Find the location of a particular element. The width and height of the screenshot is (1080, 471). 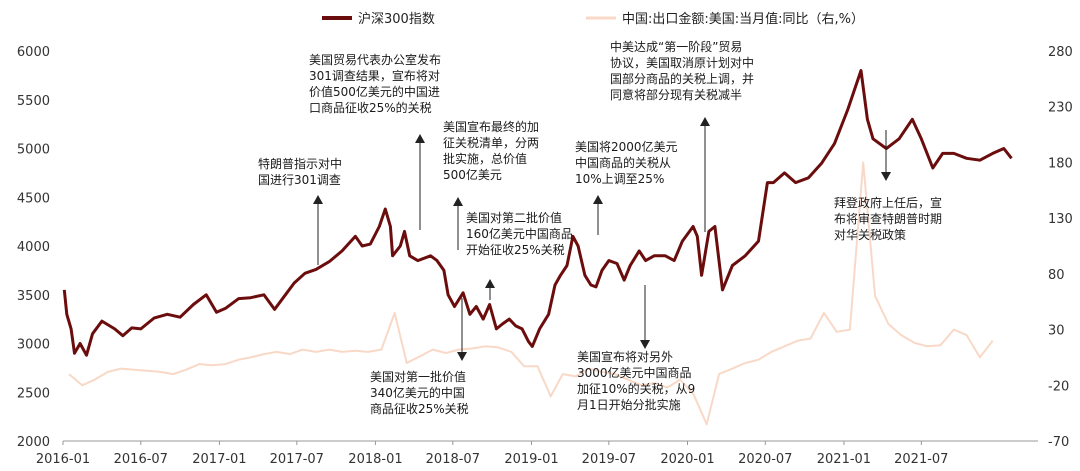

annotation-text-line: 口商品征收25%的关税 is located at coordinates (370, 107).